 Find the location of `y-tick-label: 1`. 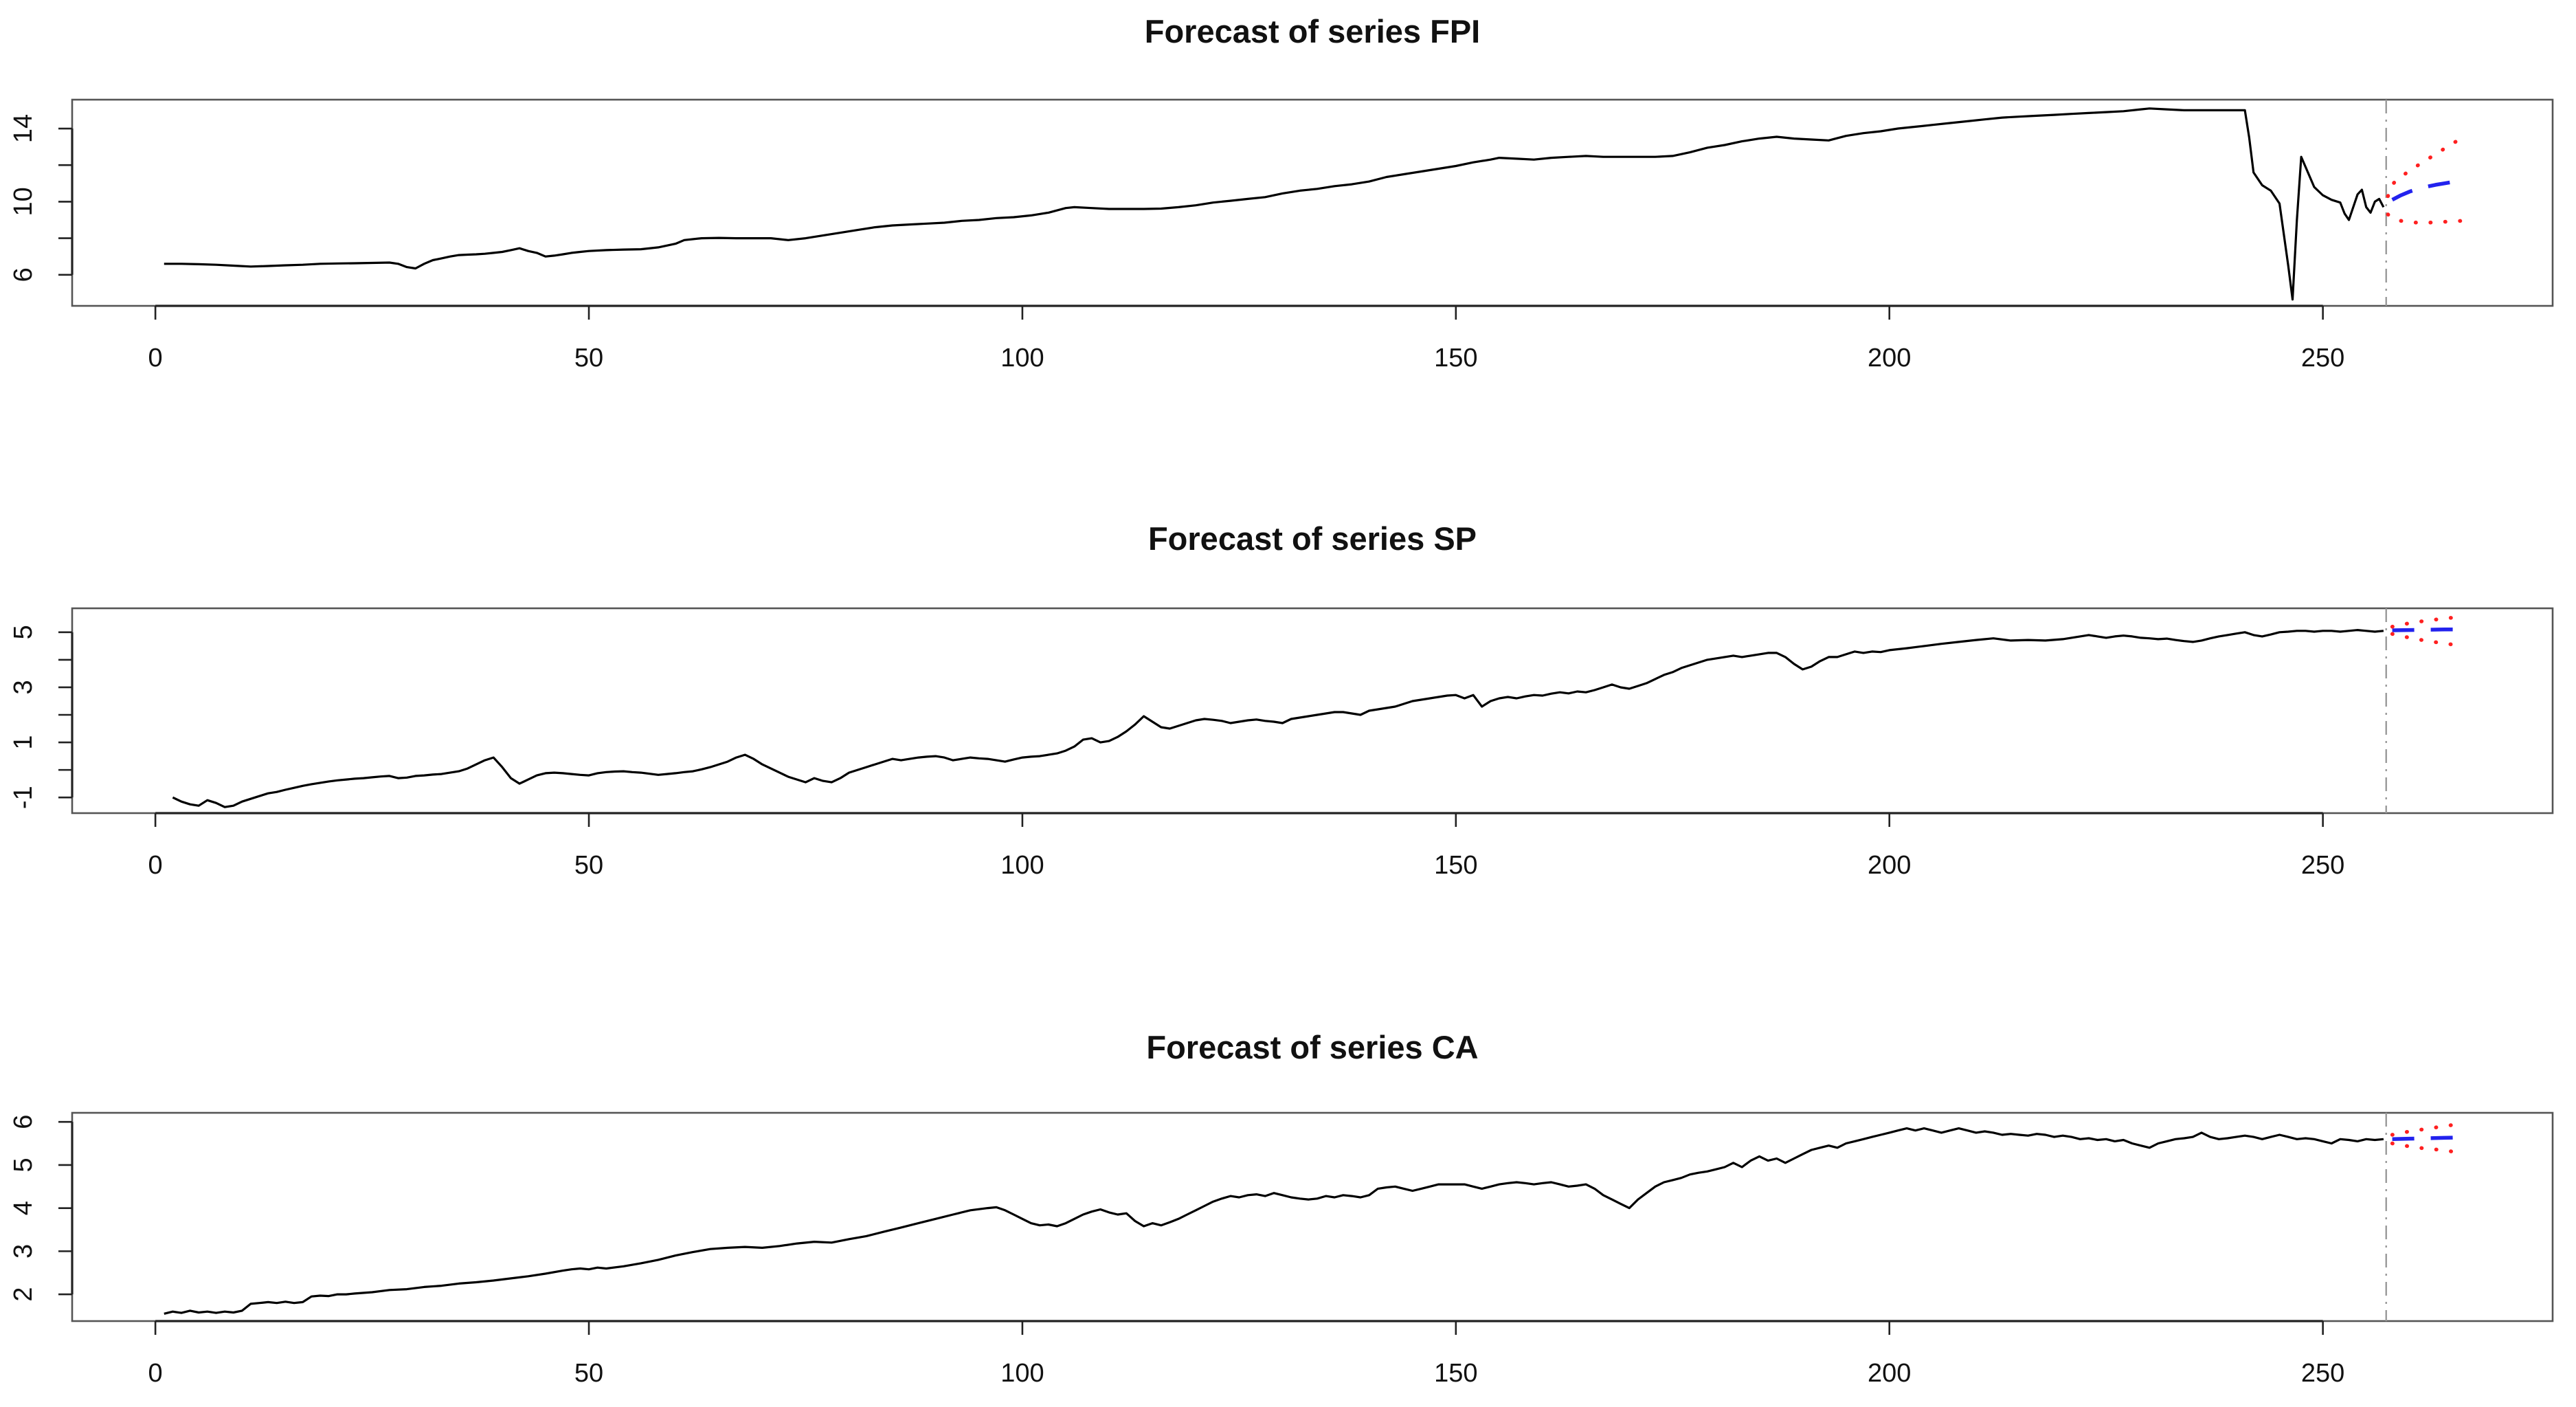

y-tick-label: 1 is located at coordinates (23, 742).